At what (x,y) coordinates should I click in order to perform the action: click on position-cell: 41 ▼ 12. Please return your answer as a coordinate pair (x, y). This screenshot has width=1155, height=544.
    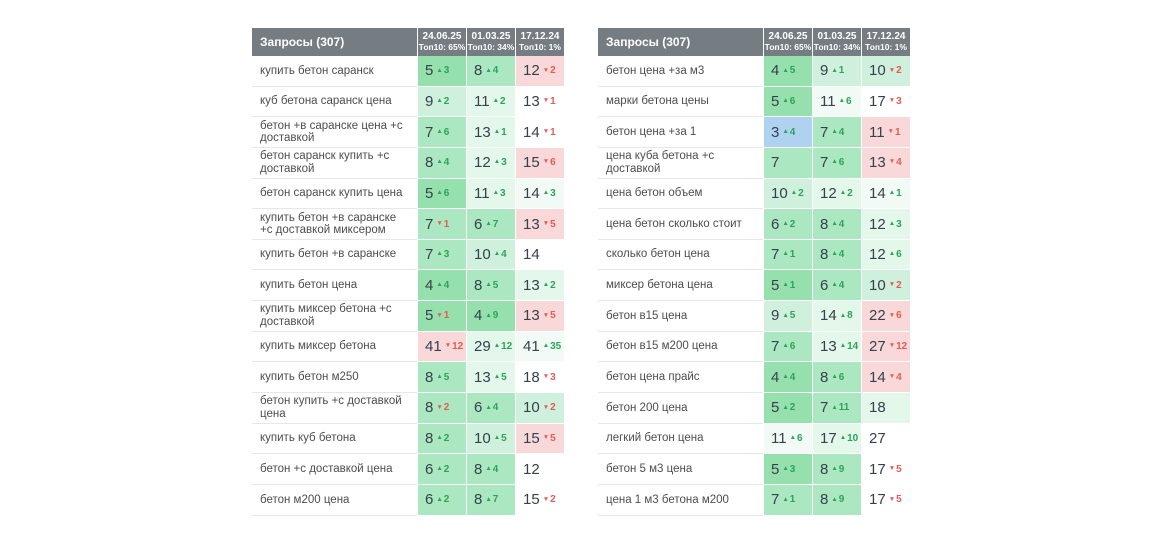
    Looking at the image, I should click on (442, 347).